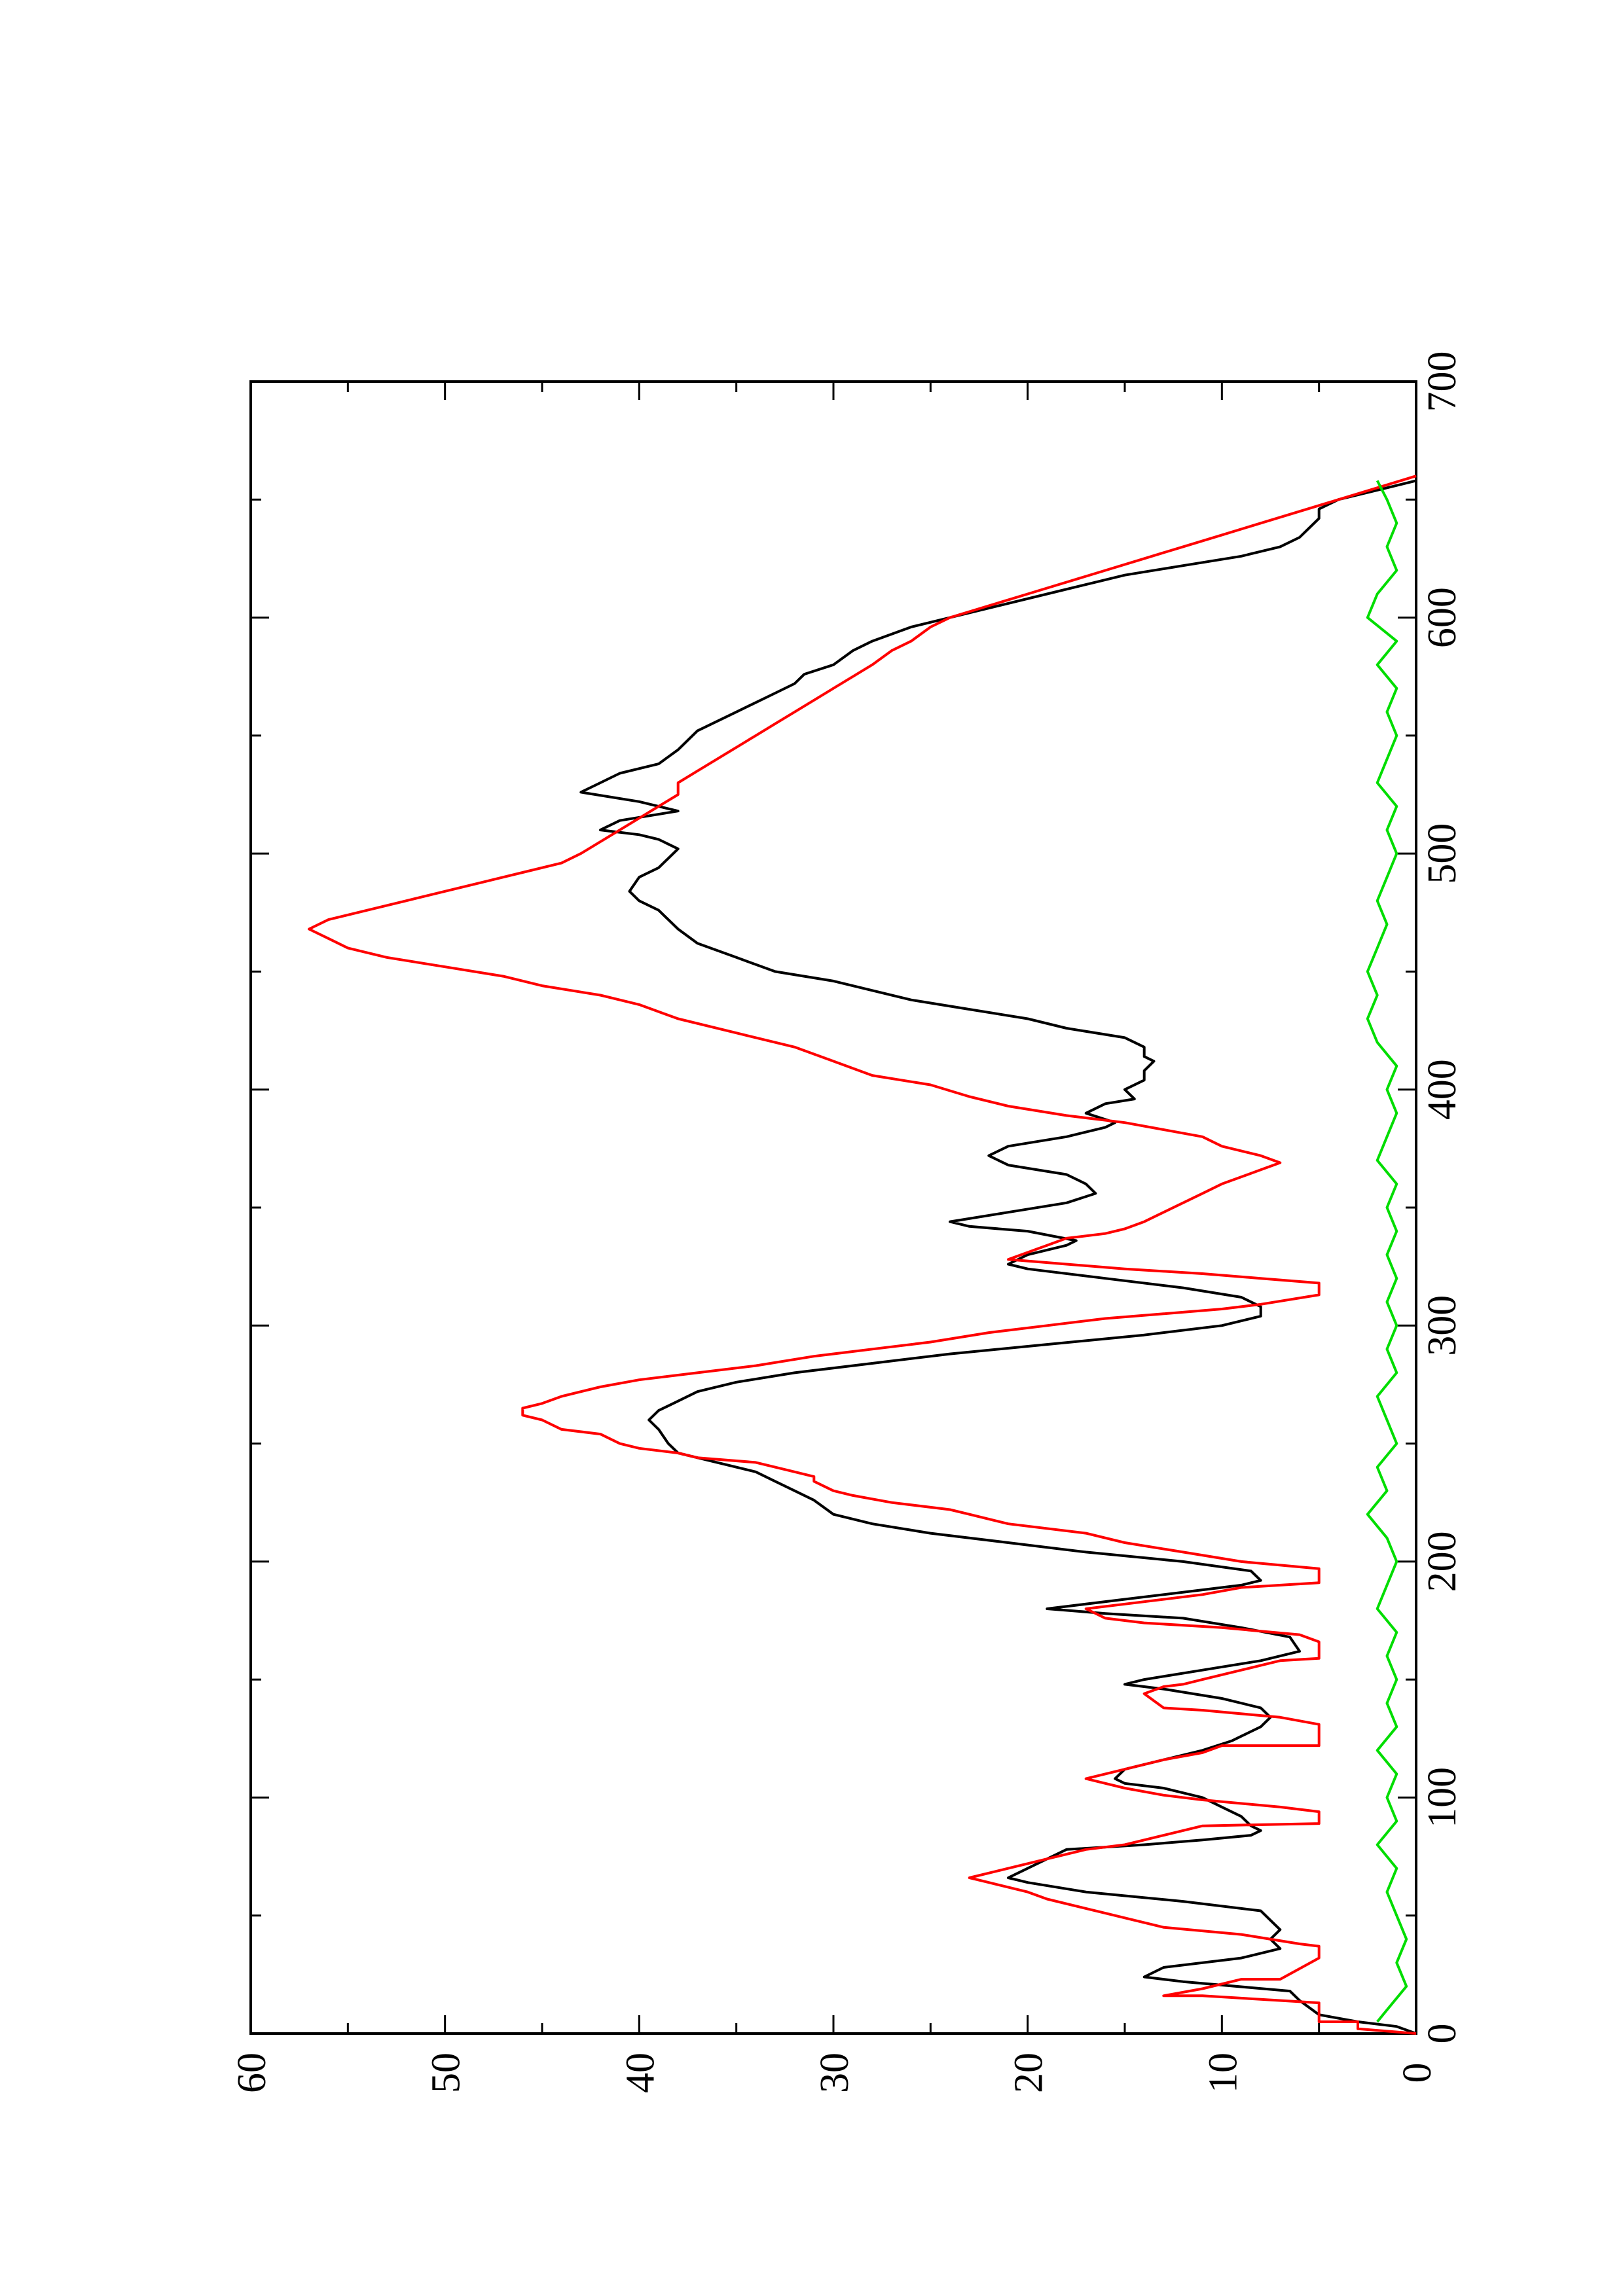 The width and height of the screenshot is (1623, 2296). Describe the element at coordinates (1442, 617) in the screenshot. I see `x-tick-label: 600` at that location.